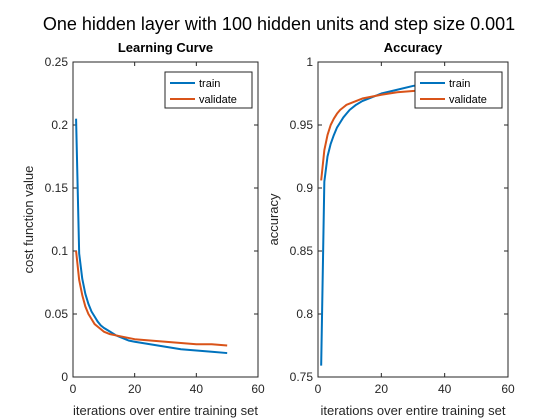  I want to click on plot1-title: Learning Curve, so click(165, 47).